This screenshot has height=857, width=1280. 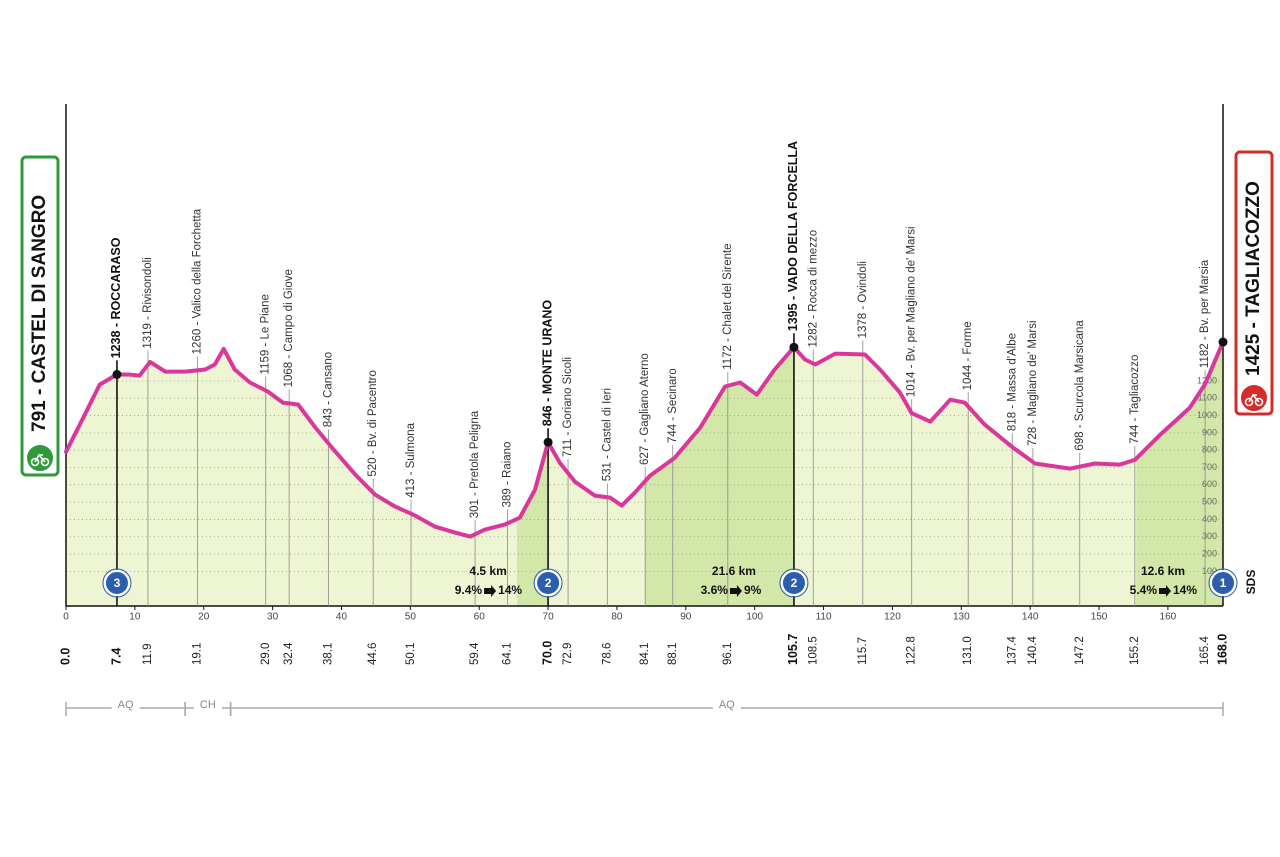 What do you see at coordinates (719, 474) in the screenshot?
I see `climb-shade` at bounding box center [719, 474].